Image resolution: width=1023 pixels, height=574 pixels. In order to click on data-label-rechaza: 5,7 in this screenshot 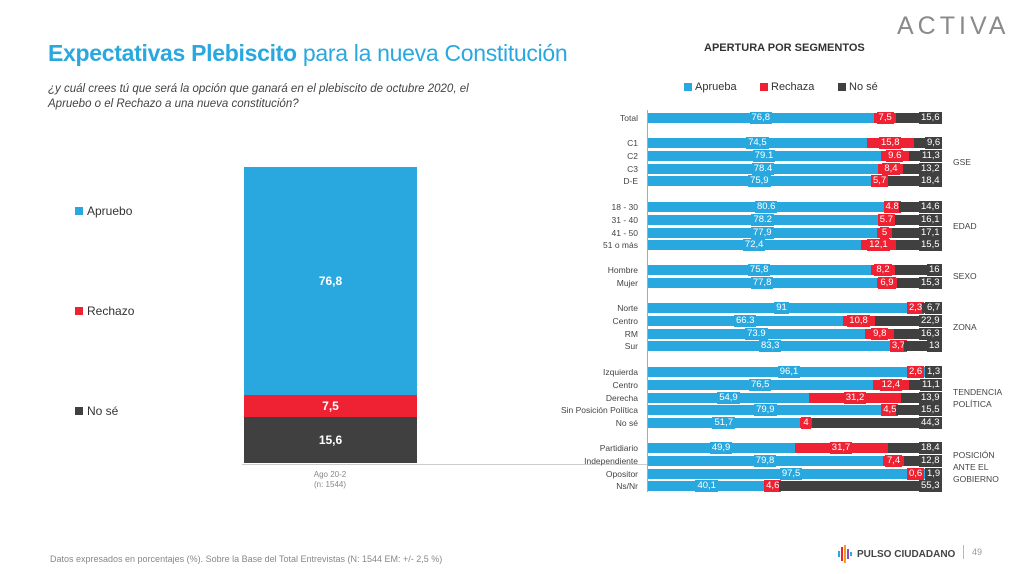, I will do `click(880, 181)`.